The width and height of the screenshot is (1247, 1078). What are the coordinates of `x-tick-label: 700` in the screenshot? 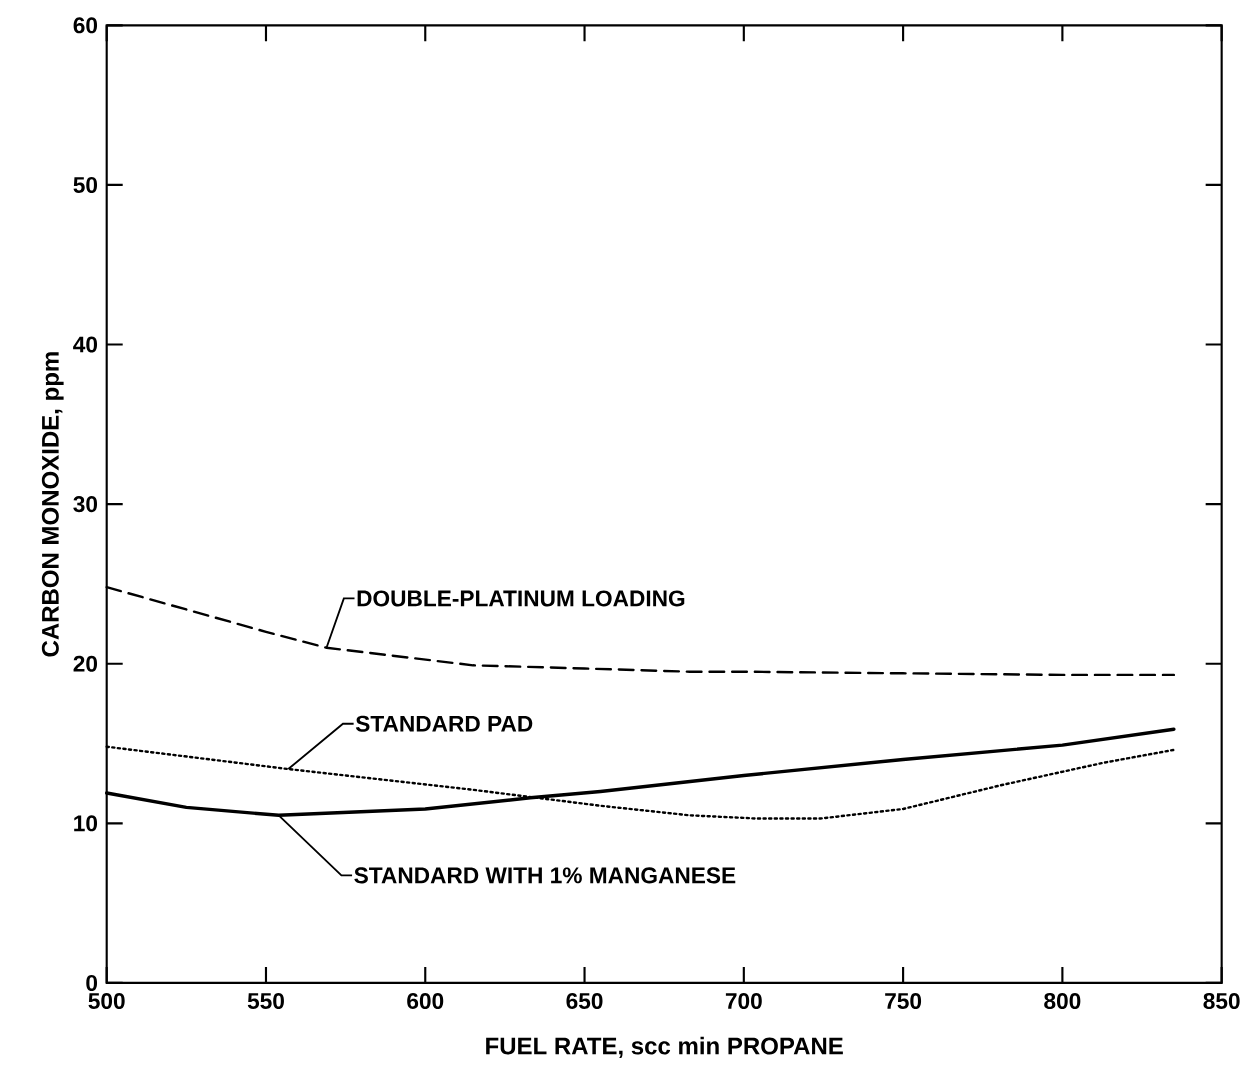 It's located at (743, 1001).